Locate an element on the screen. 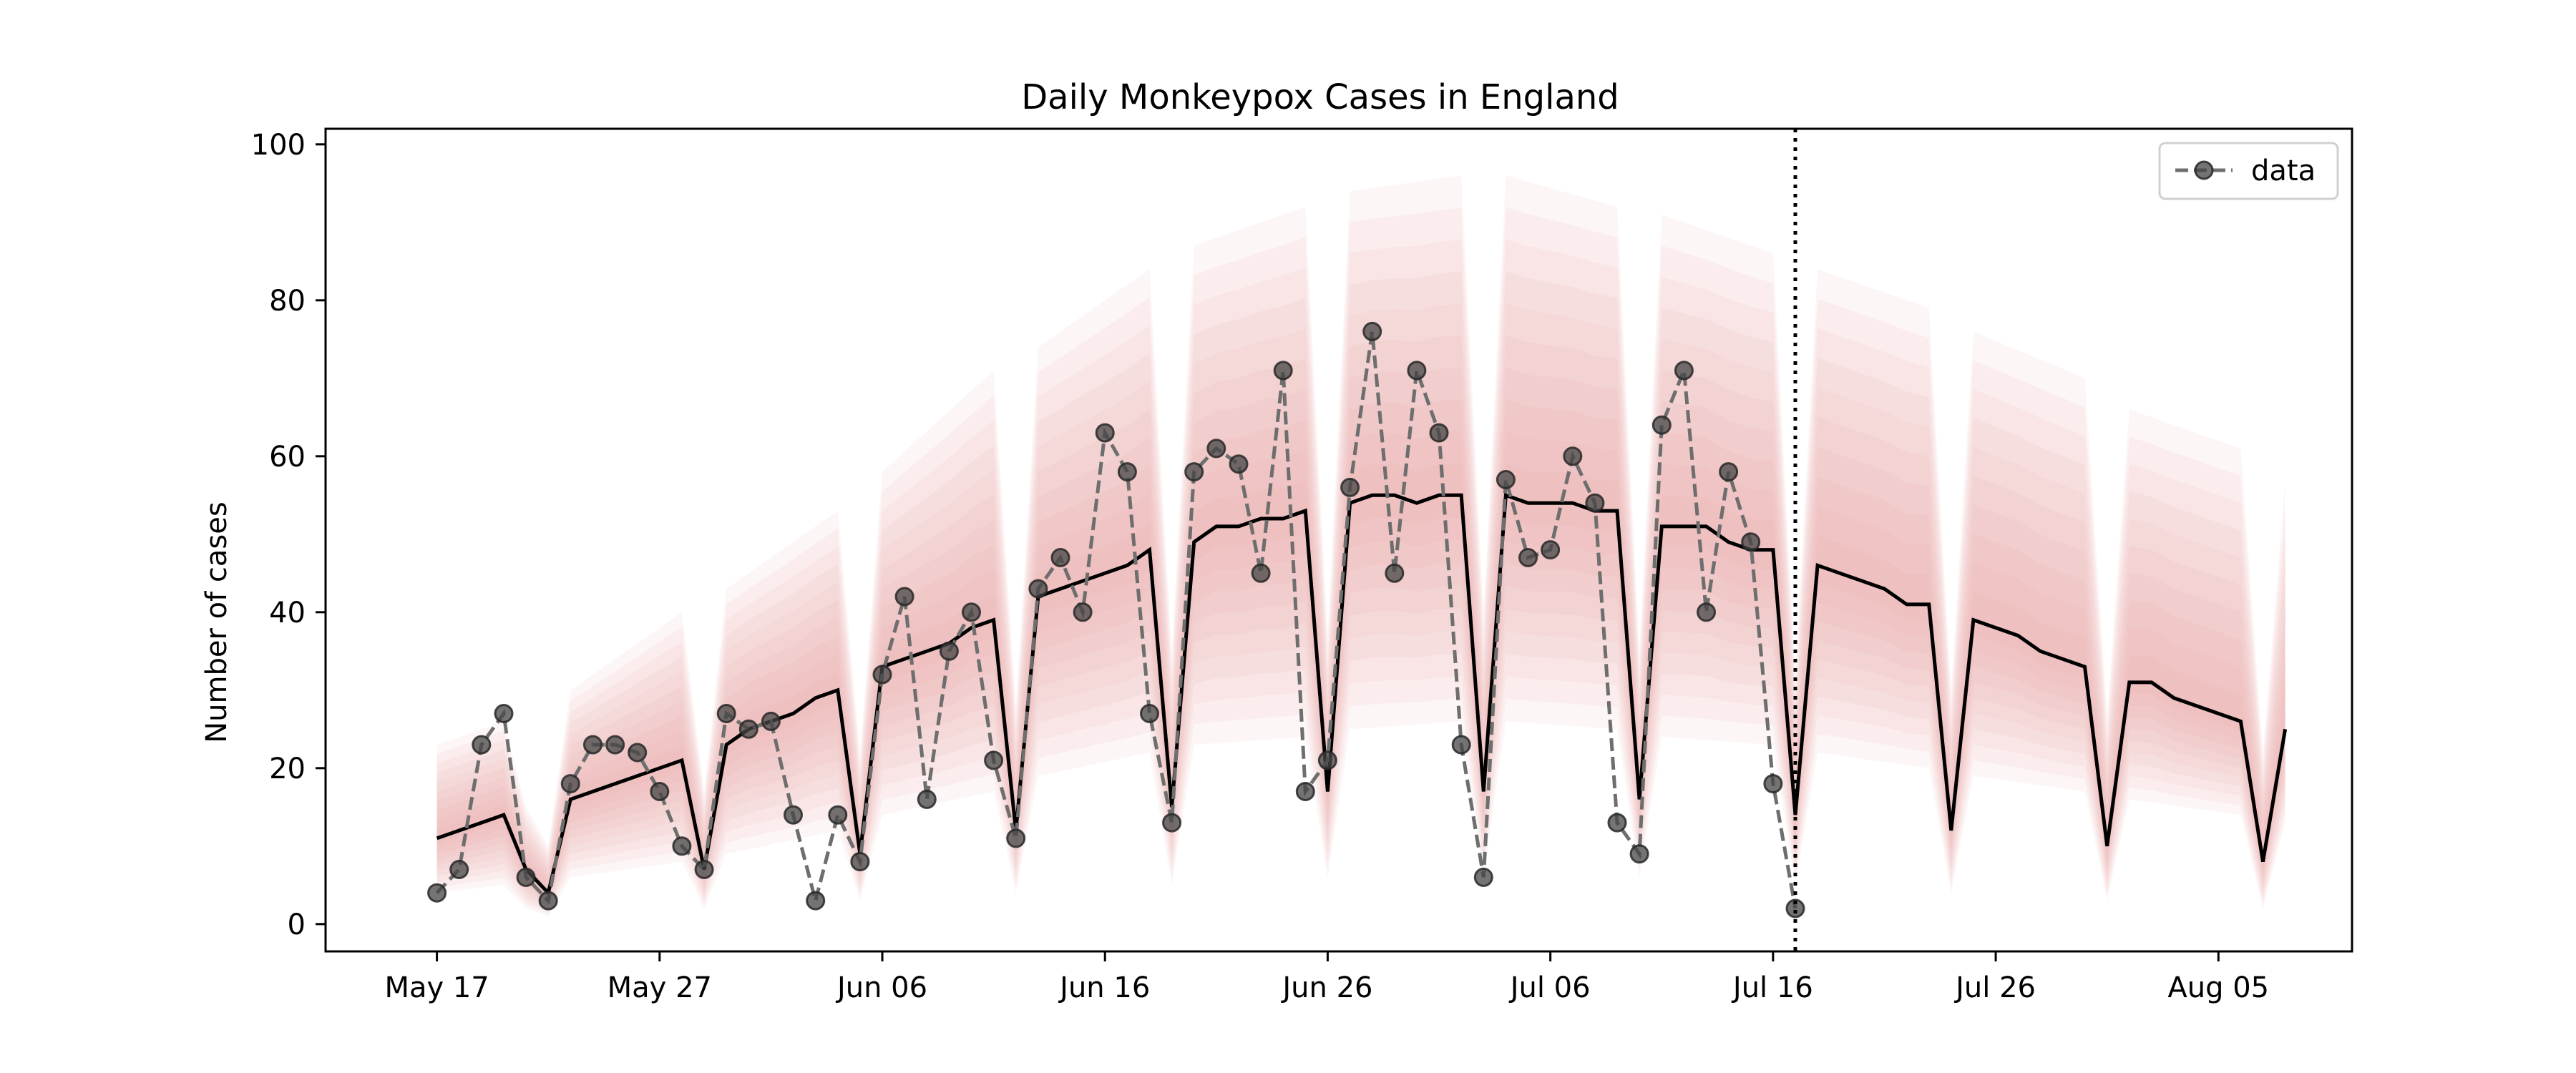 This screenshot has width=2576, height=1073. x-tick-label: May 17 is located at coordinates (436, 987).